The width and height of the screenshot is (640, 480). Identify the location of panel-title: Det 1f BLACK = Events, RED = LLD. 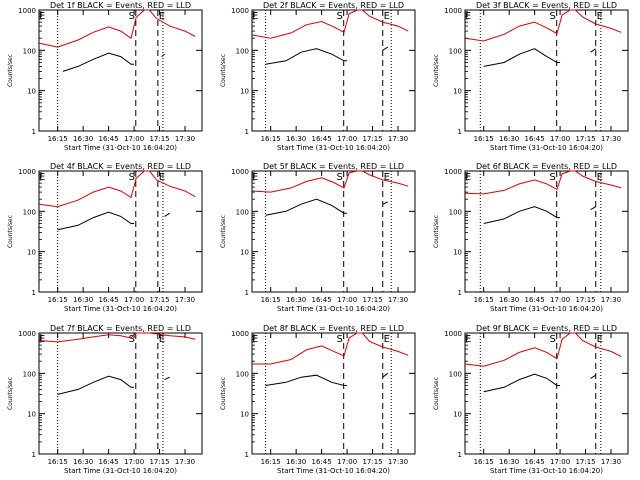
(120, 5).